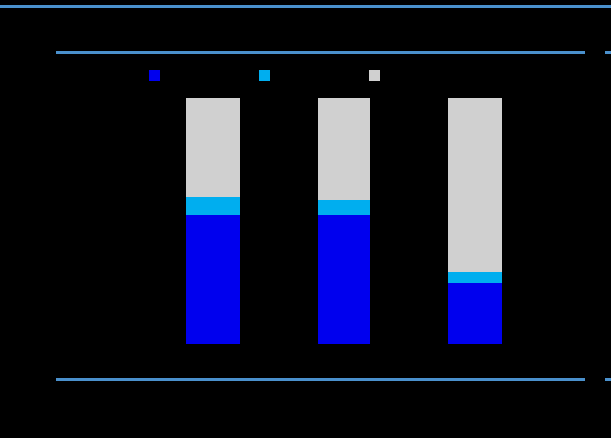 The height and width of the screenshot is (438, 611). I want to click on footer-divider-rule, so click(320, 379).